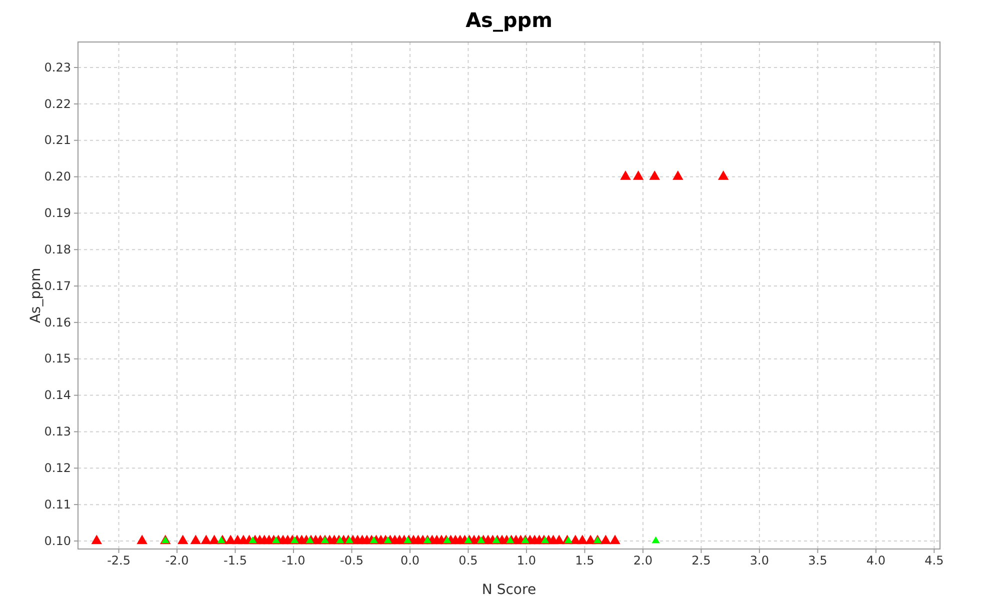 The image size is (983, 603). Describe the element at coordinates (57, 249) in the screenshot. I see `y-tick-label: 0.18` at that location.